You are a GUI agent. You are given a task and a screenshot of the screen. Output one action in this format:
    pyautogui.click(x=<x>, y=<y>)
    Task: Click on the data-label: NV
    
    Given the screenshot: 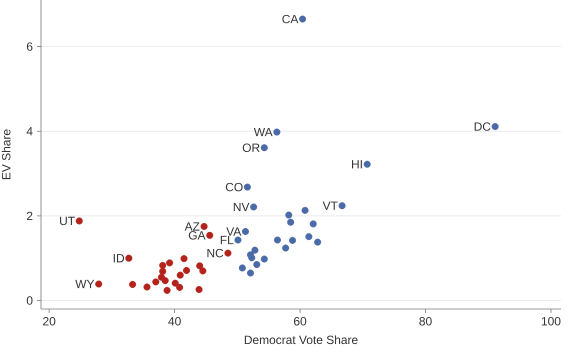 What is the action you would take?
    pyautogui.click(x=242, y=207)
    